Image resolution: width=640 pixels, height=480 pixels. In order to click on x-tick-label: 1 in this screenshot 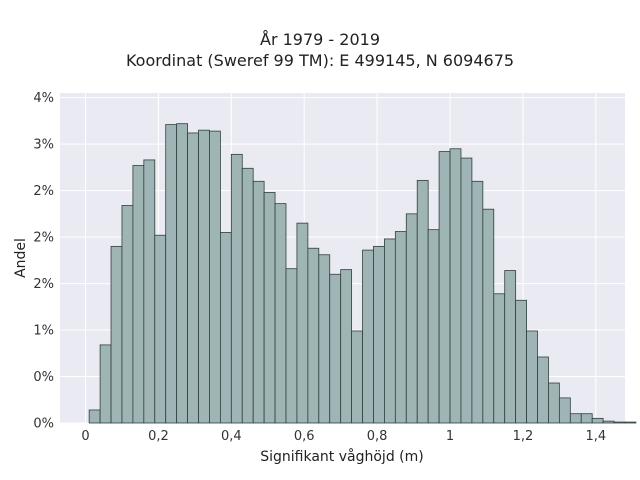, I will do `click(450, 436)`.